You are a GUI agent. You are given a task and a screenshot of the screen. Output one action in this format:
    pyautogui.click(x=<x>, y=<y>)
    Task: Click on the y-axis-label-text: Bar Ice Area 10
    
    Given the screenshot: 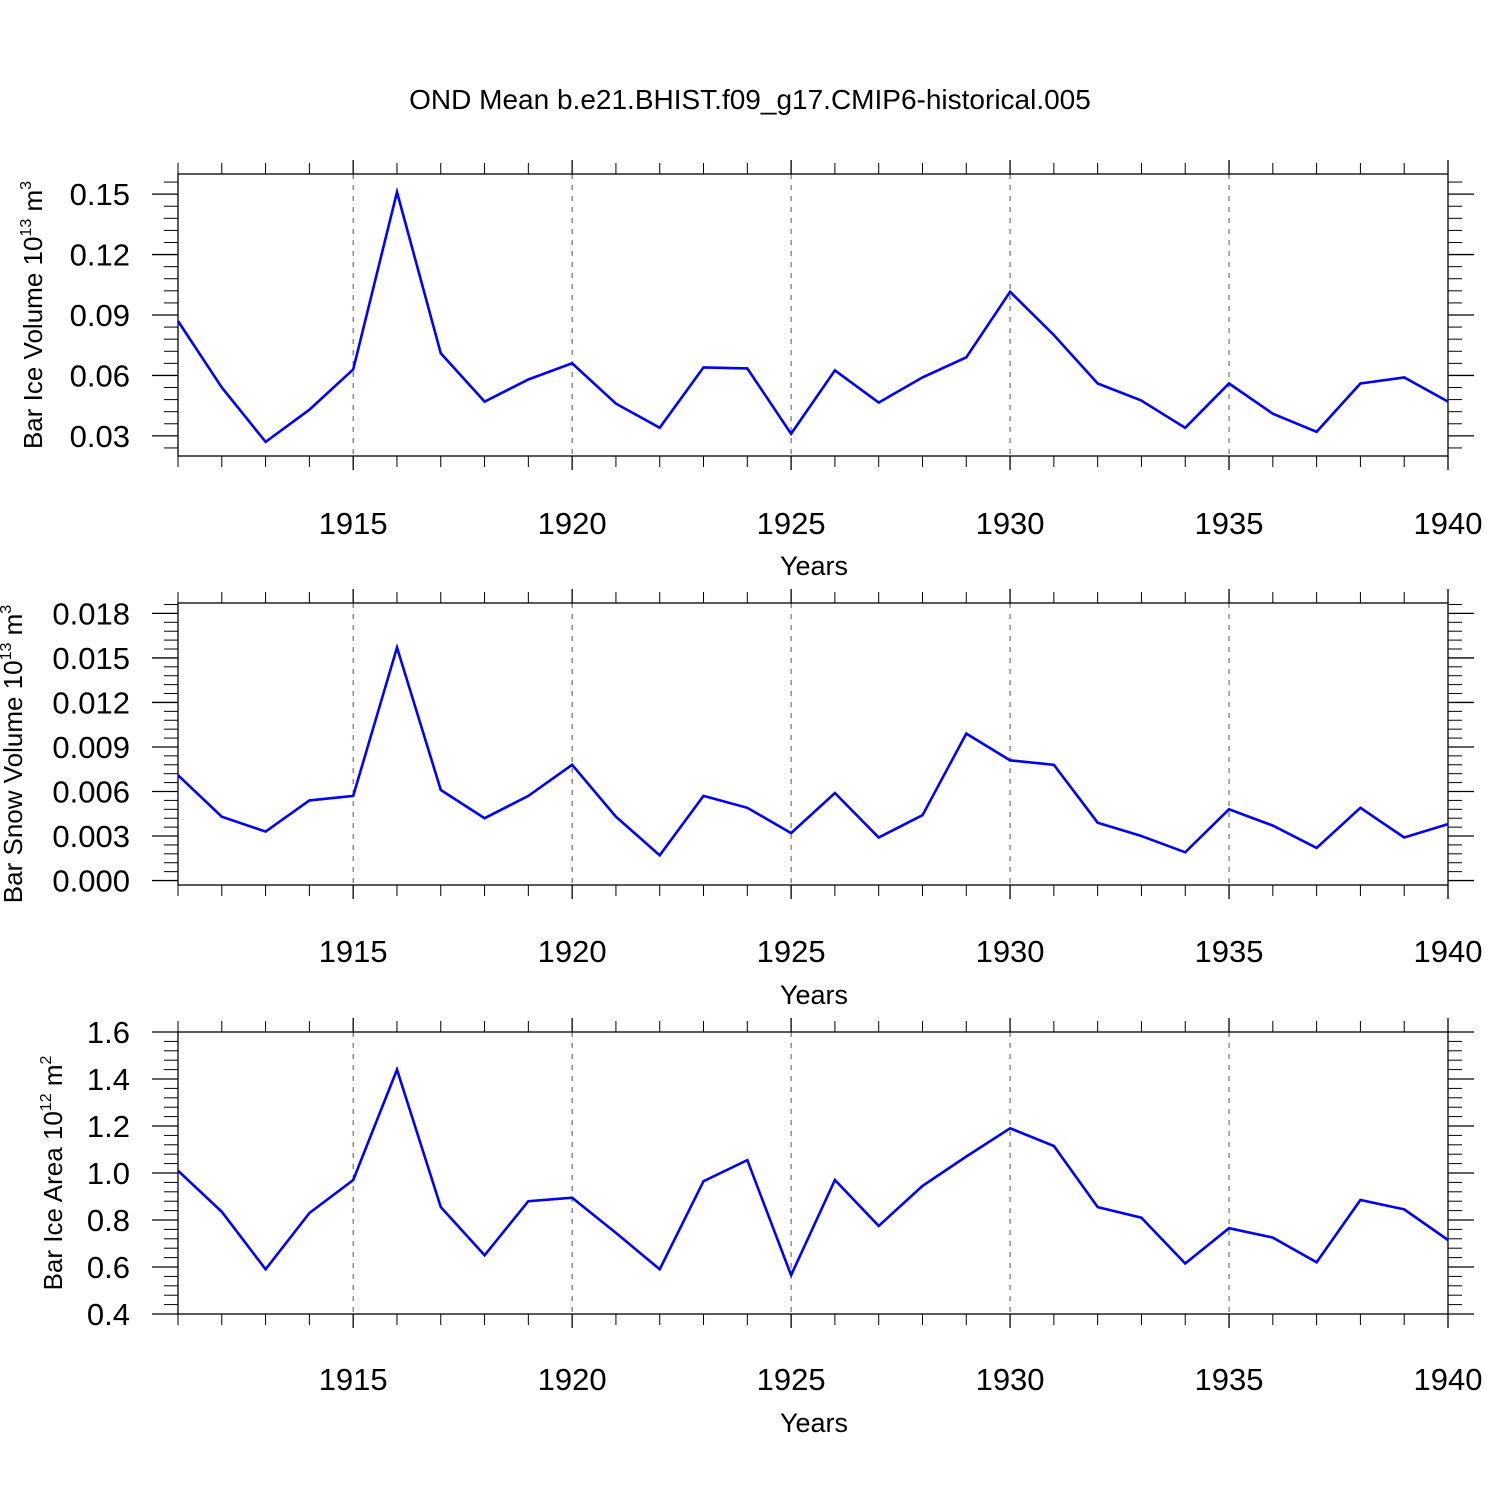 What is the action you would take?
    pyautogui.click(x=53, y=1200)
    